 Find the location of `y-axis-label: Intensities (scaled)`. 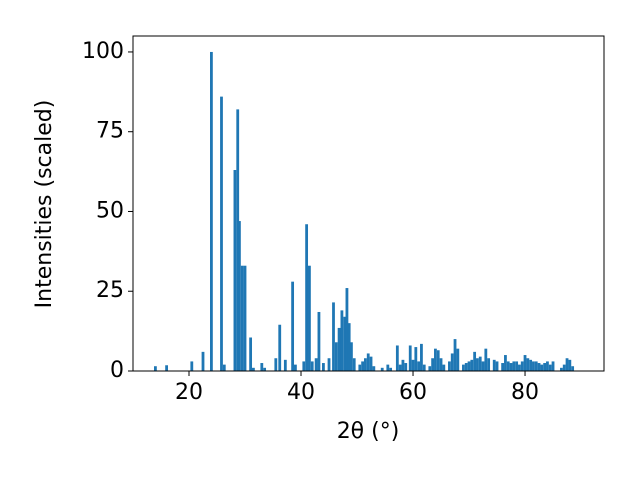

y-axis-label: Intensities (scaled) is located at coordinates (44, 204).